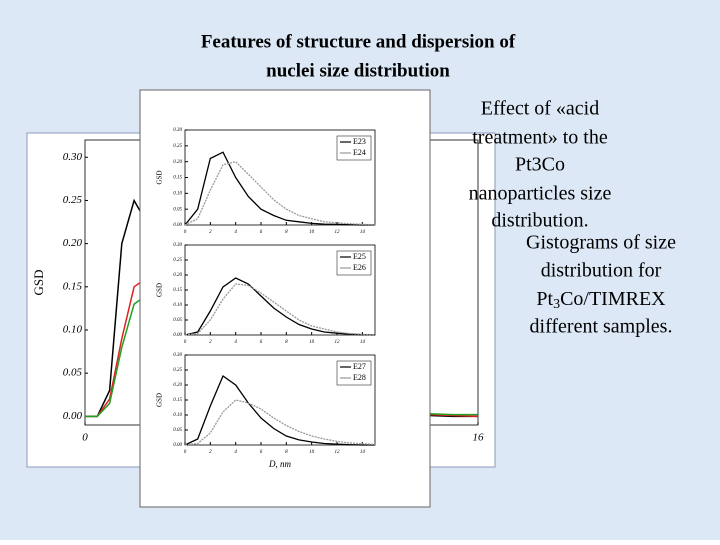  Describe the element at coordinates (359, 152) in the screenshot. I see `legend-label: E24` at that location.